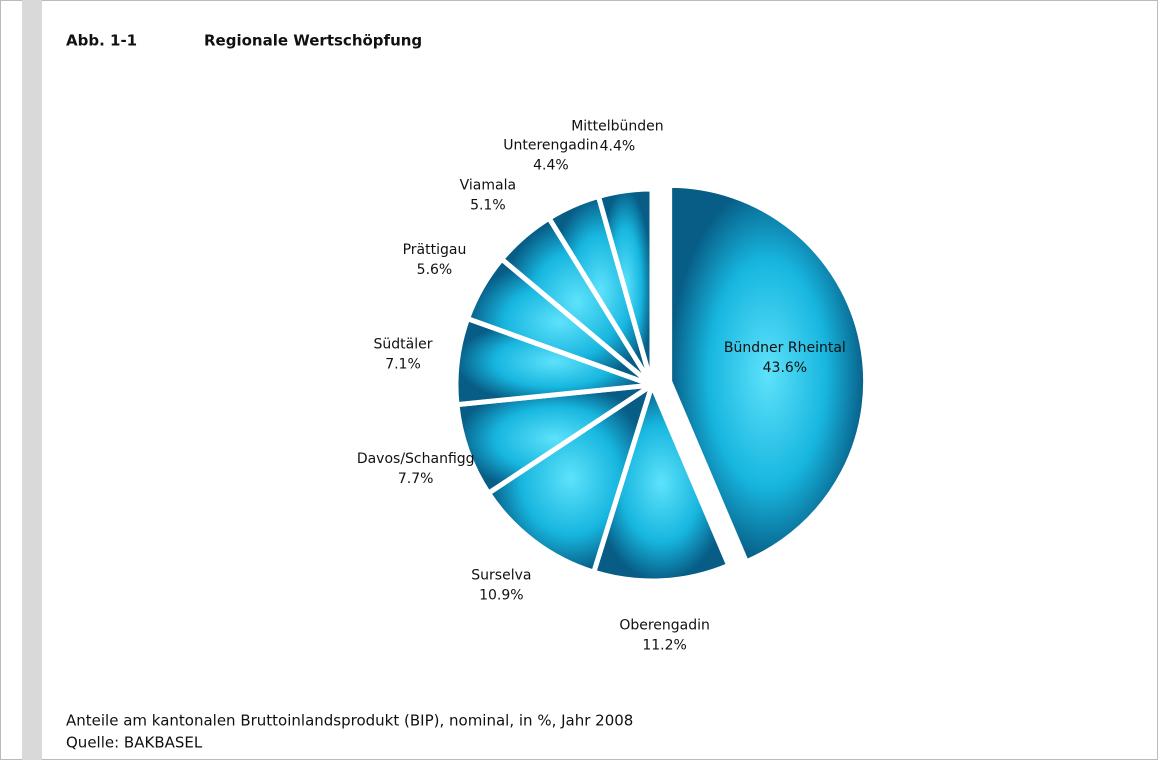  I want to click on source: Quelle: BAKBASEL, so click(134, 743).